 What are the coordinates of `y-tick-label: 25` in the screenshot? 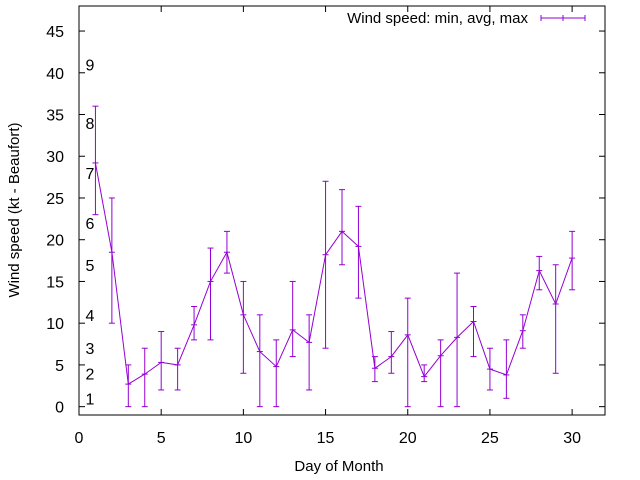 It's located at (55, 199).